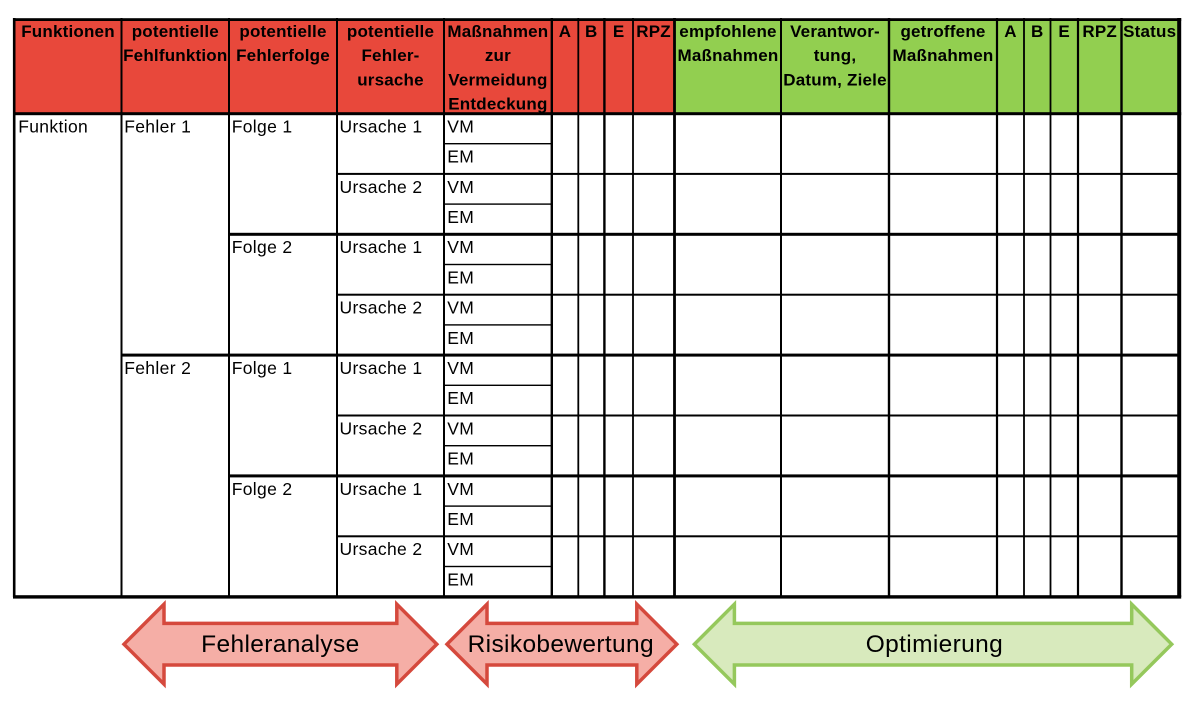  What do you see at coordinates (283, 55) in the screenshot?
I see `svg-text: Fehlerfolge` at bounding box center [283, 55].